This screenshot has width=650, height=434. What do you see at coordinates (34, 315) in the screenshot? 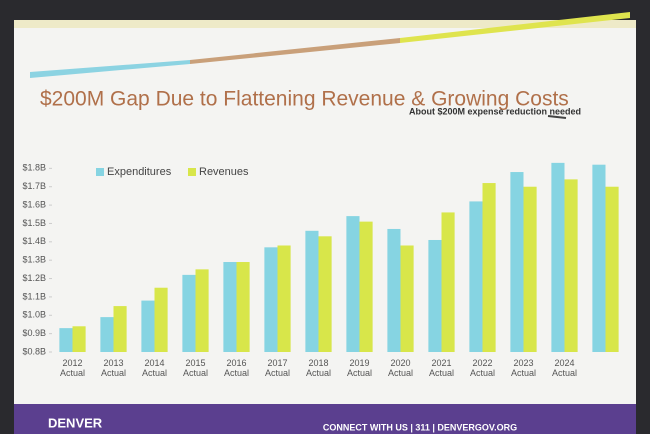
I see `y-tick-label: $1.0B` at bounding box center [34, 315].